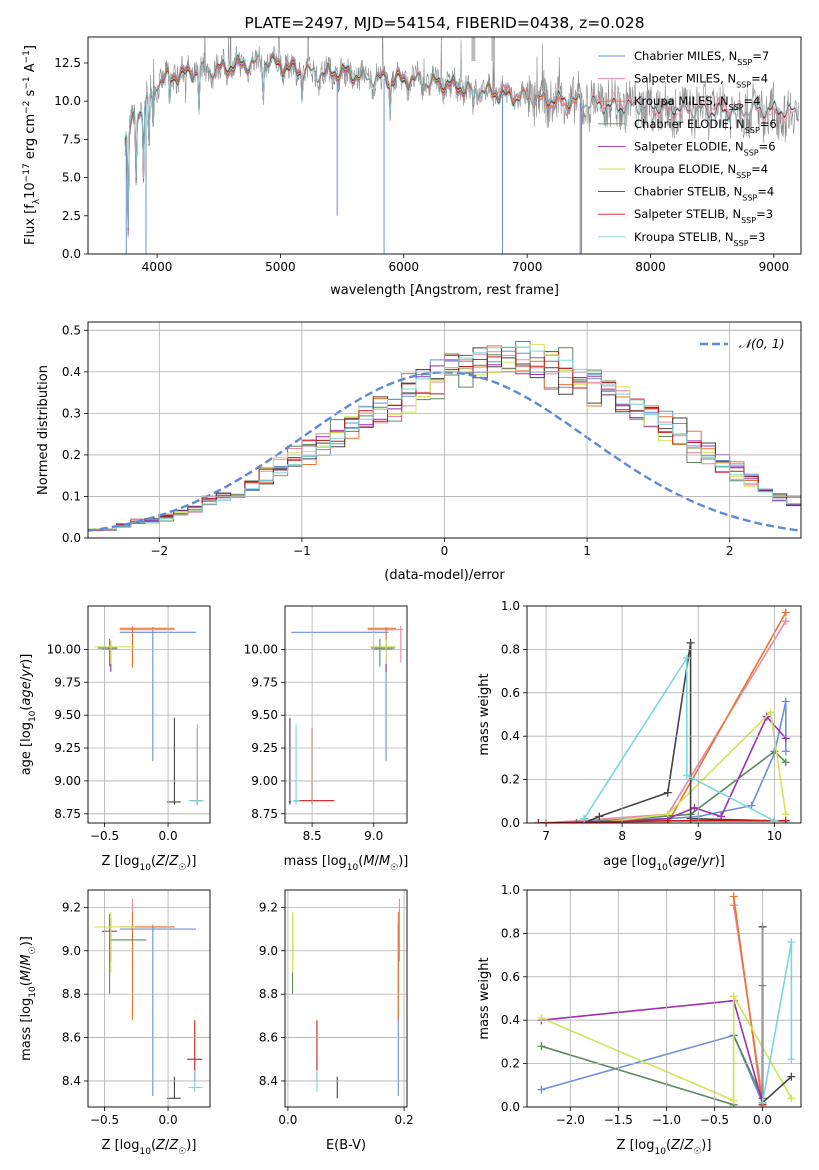  I want to click on x-axis-label: mass [log10(M/M☉)], so click(346, 863).